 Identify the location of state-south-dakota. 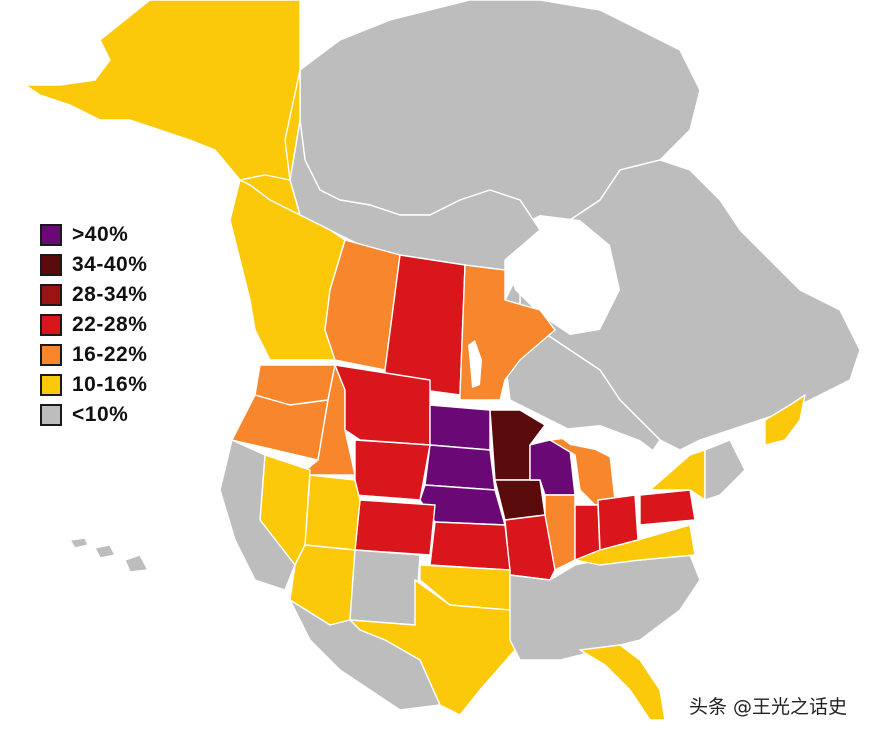
(460, 467).